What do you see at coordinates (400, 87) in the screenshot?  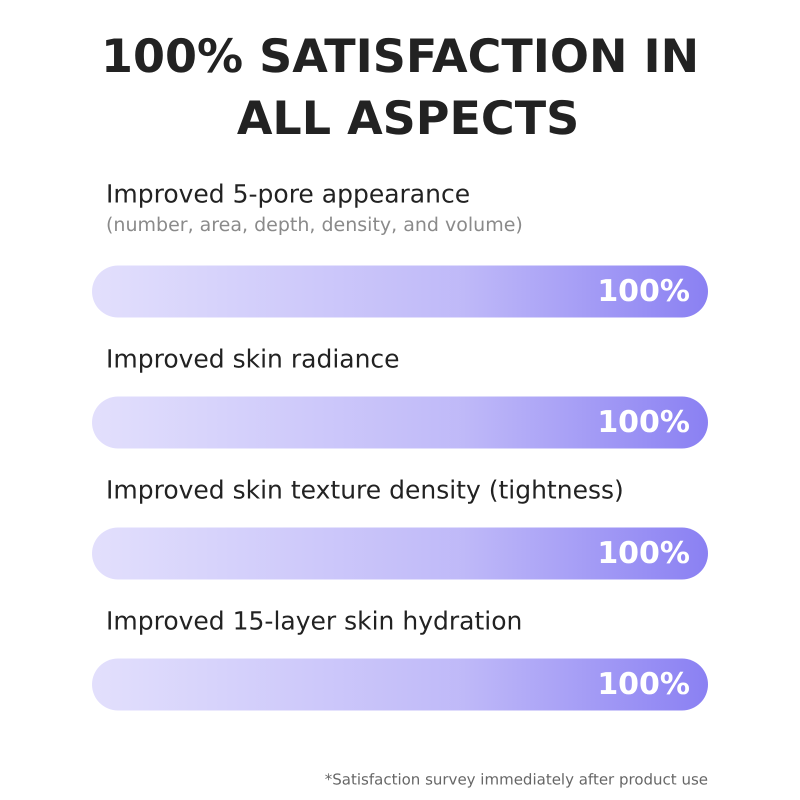 I see `chart-title: 100% SATISFACTION IN ALL ASPECTS` at bounding box center [400, 87].